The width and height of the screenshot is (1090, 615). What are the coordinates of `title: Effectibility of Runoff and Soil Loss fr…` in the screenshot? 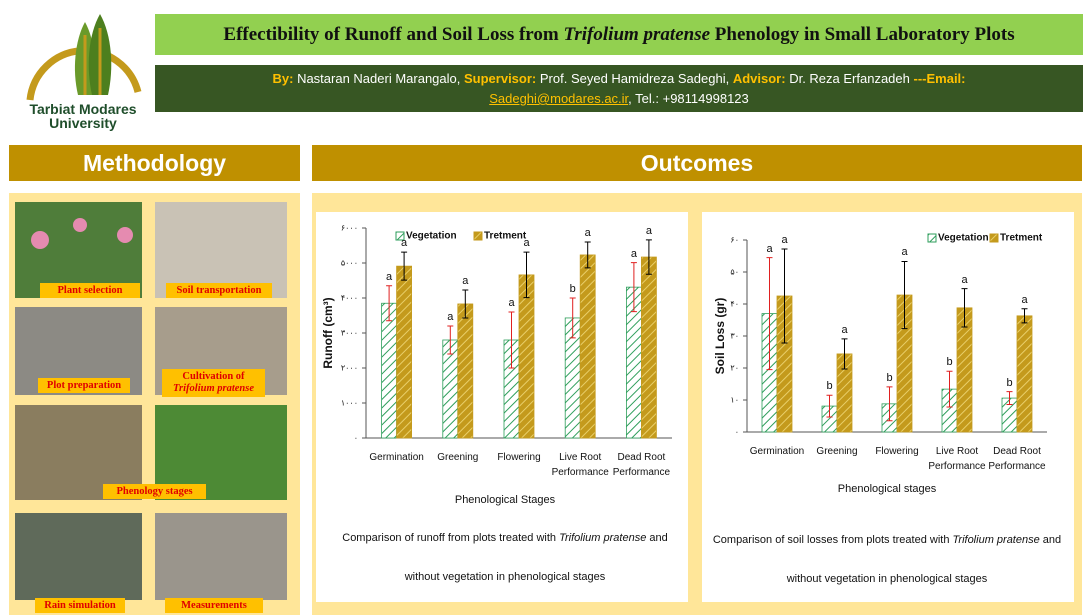 It's located at (393, 34).